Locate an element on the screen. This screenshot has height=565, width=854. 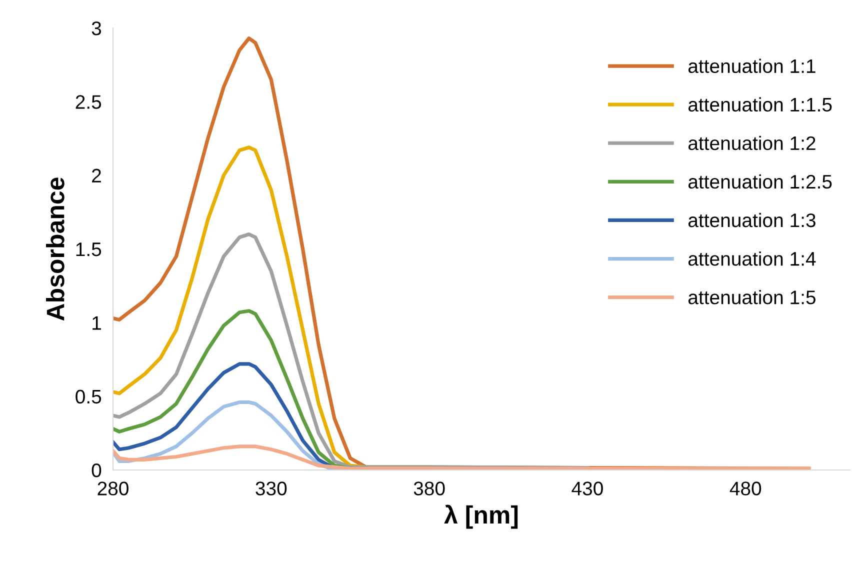
x-tick-label: 280 is located at coordinates (113, 489).